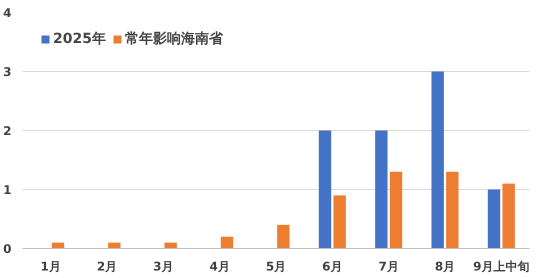  What do you see at coordinates (107, 267) in the screenshot?
I see `x-tick-label: 2月` at bounding box center [107, 267].